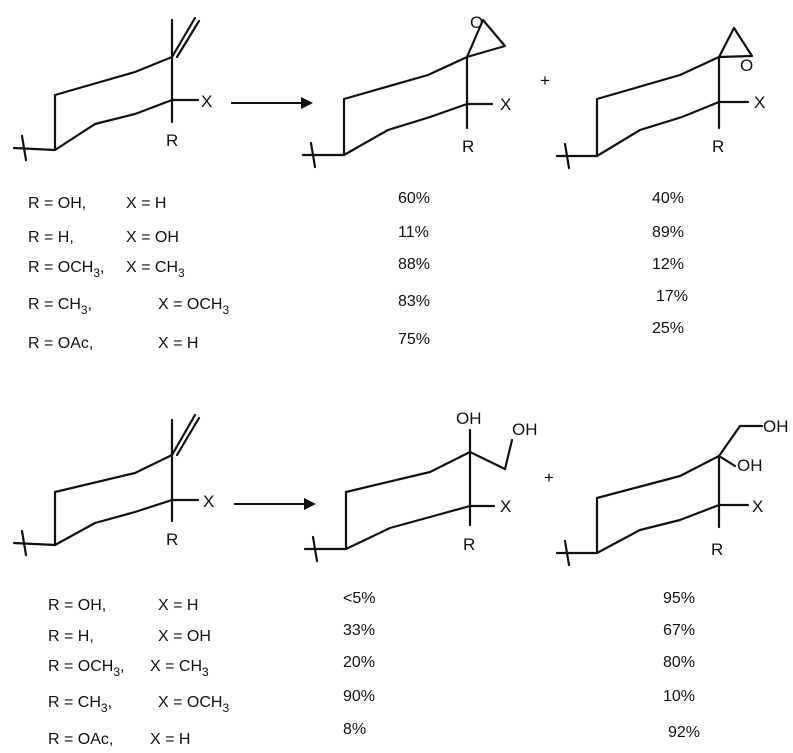  Describe the element at coordinates (356, 235) in the screenshot. I see `s1-row-1: R = H, X = OH 11% 89%` at that location.